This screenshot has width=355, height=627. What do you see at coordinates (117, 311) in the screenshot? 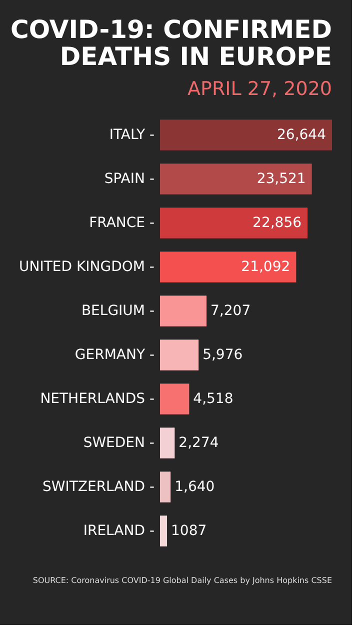
I see `y-tick-label: BELGIUM -` at bounding box center [117, 311].